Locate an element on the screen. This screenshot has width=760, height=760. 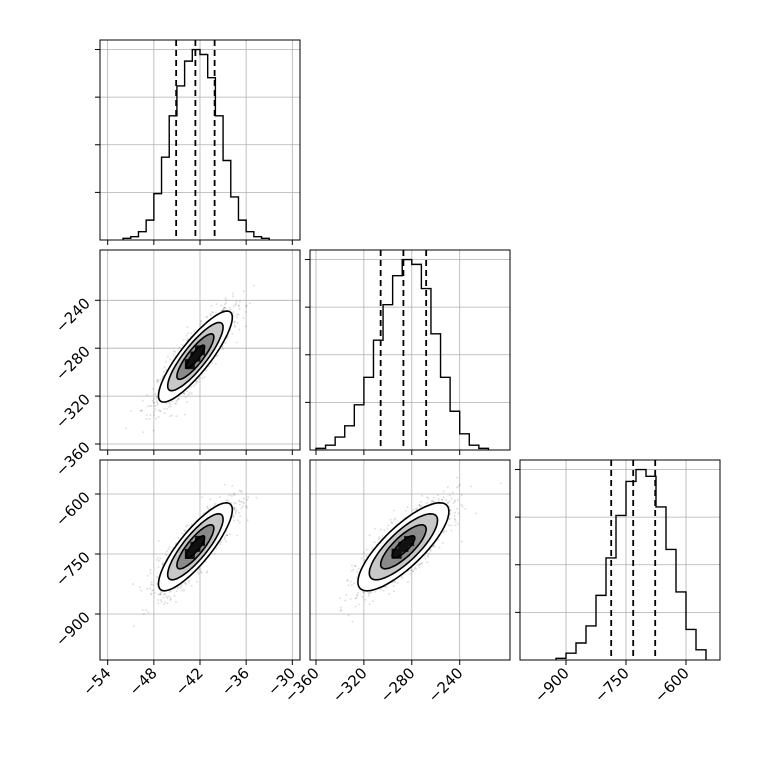
scatter-panel-1-0-content is located at coordinates (200, 350).